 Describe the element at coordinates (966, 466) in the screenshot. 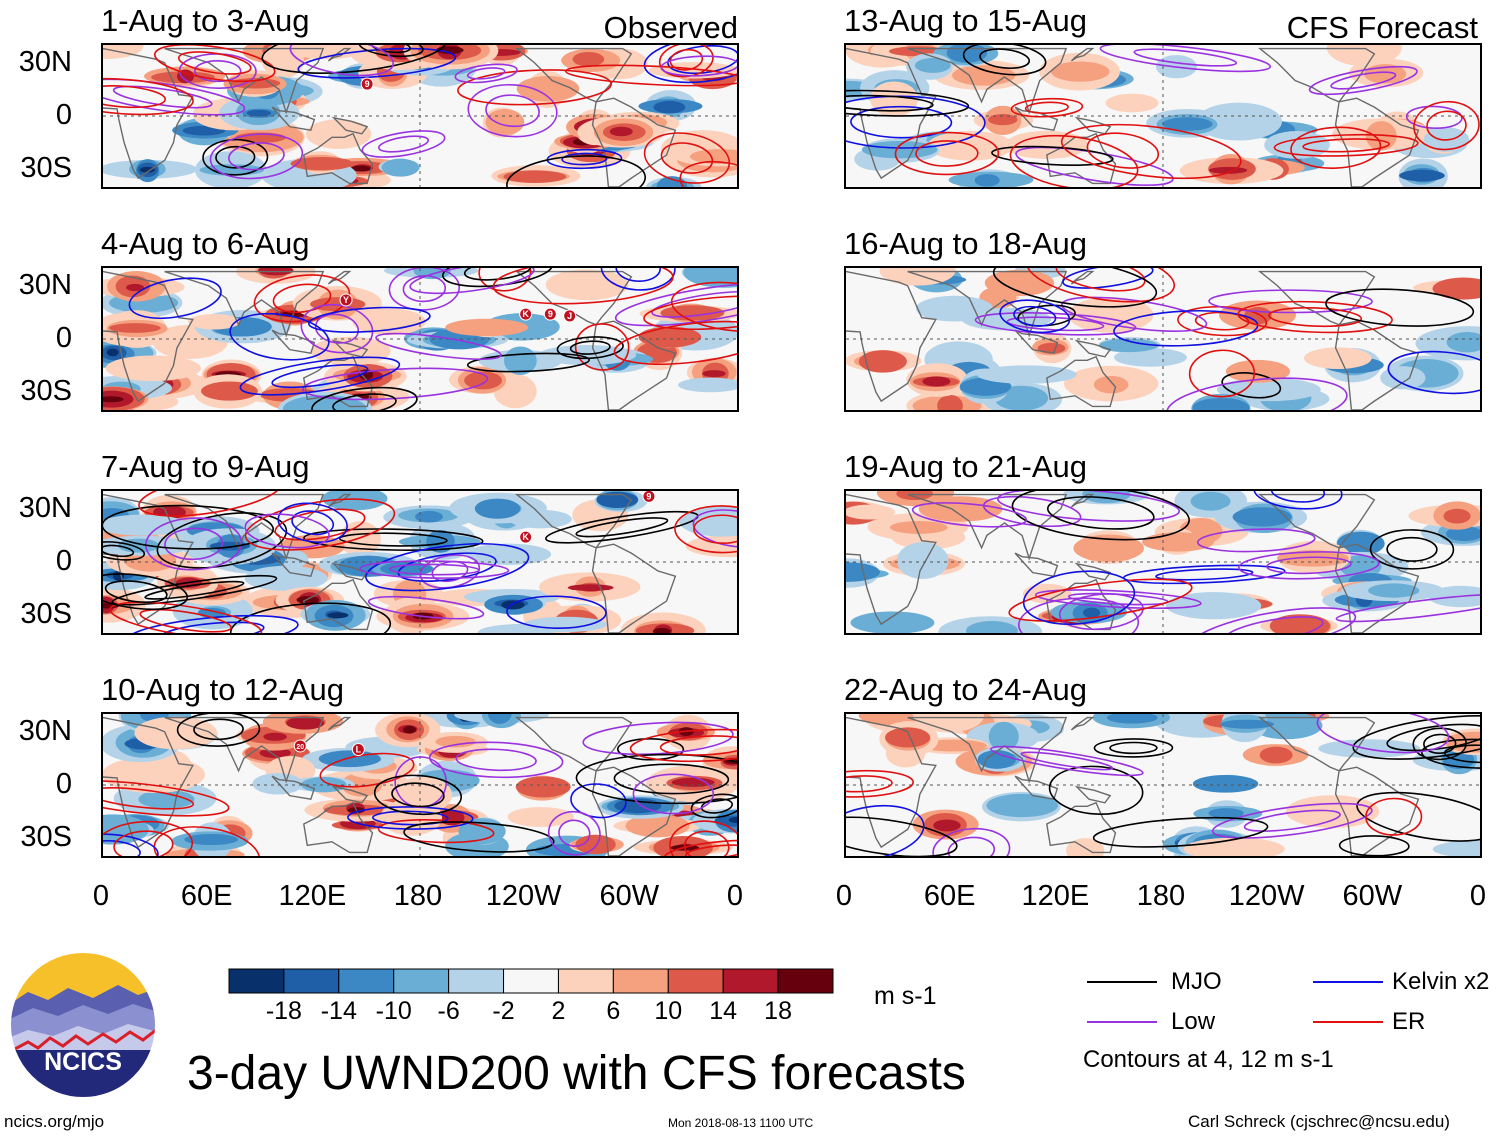

I see `panel-title: 19-Aug to 21-Aug` at that location.